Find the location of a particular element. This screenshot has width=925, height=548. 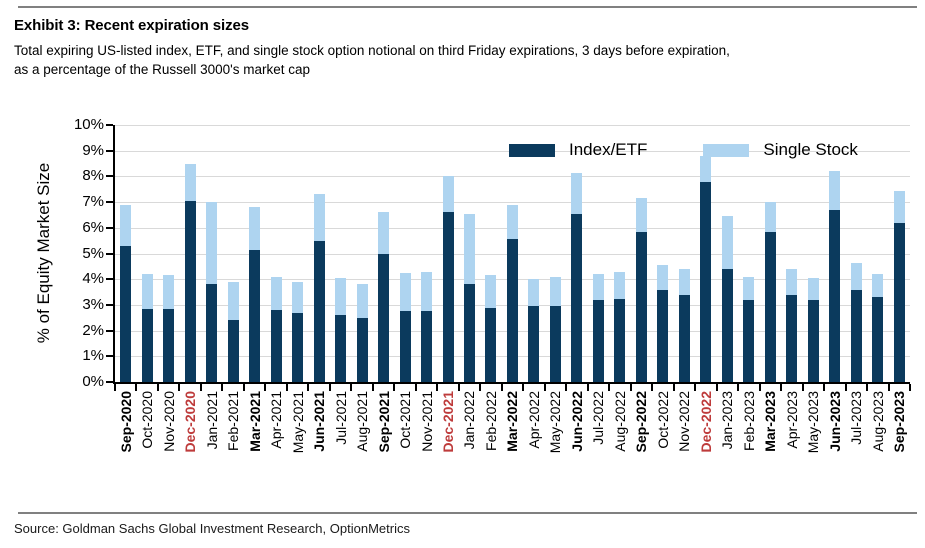

x-axis-label: Jan-2022 is located at coordinates (469, 420).